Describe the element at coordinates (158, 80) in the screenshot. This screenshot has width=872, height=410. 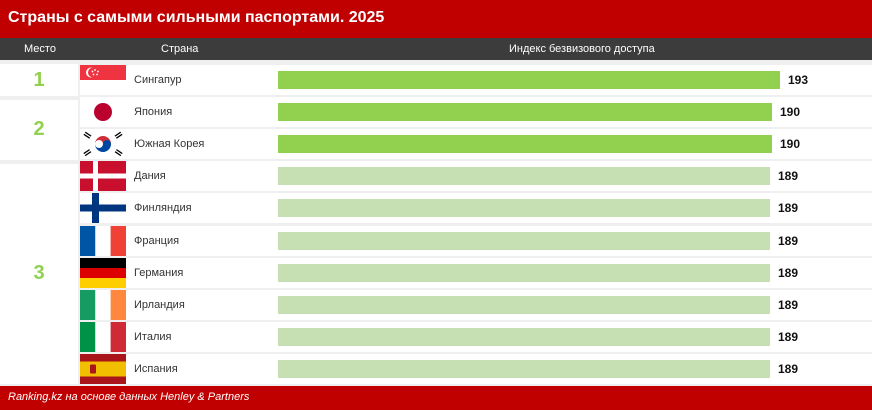
I see `country-label: Сингапур` at that location.